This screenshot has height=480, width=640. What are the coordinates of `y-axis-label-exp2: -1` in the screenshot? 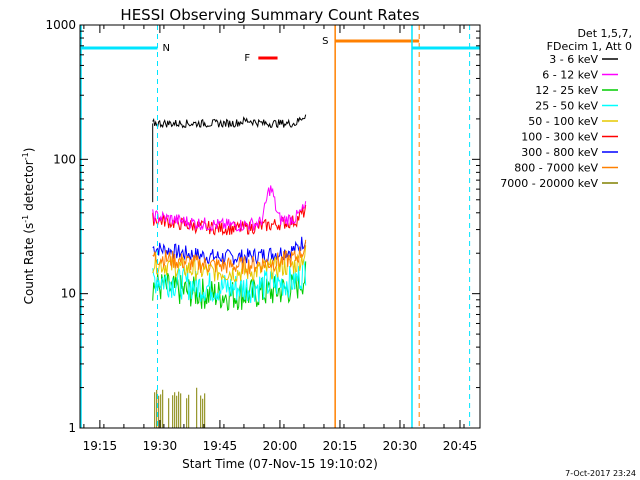 It's located at (25, 156).